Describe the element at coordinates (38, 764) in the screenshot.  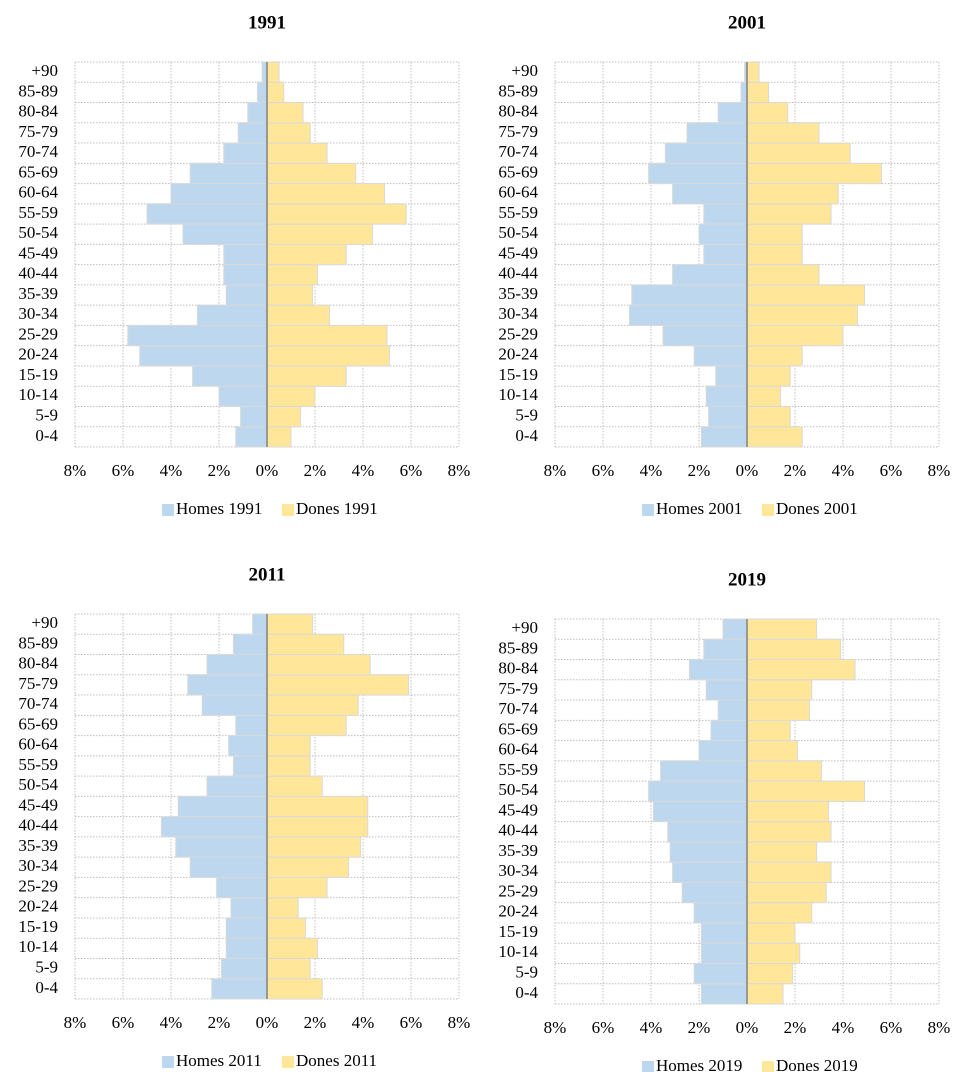
I see `y-tick-label: 55-59` at that location.